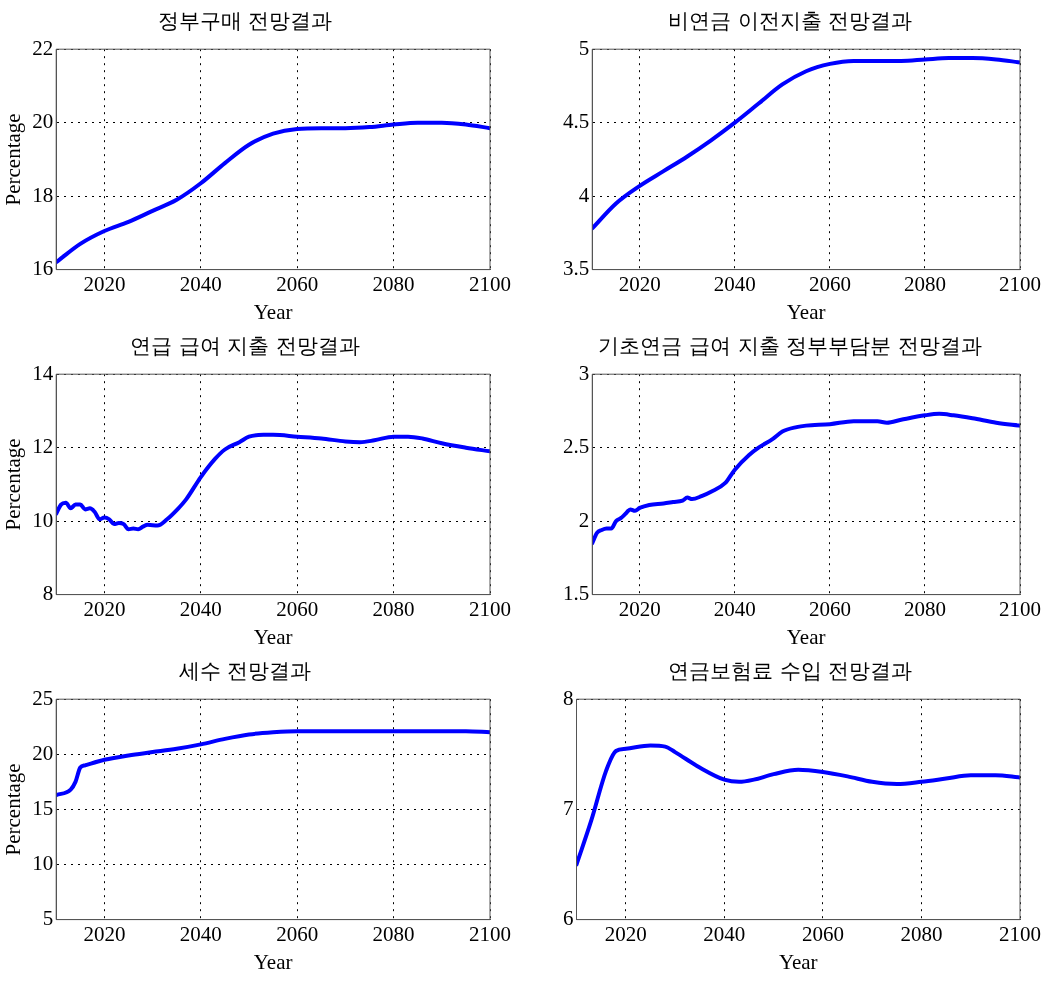 The height and width of the screenshot is (988, 1062). What do you see at coordinates (576, 121) in the screenshot?
I see `y-tick-label: 4.5` at bounding box center [576, 121].